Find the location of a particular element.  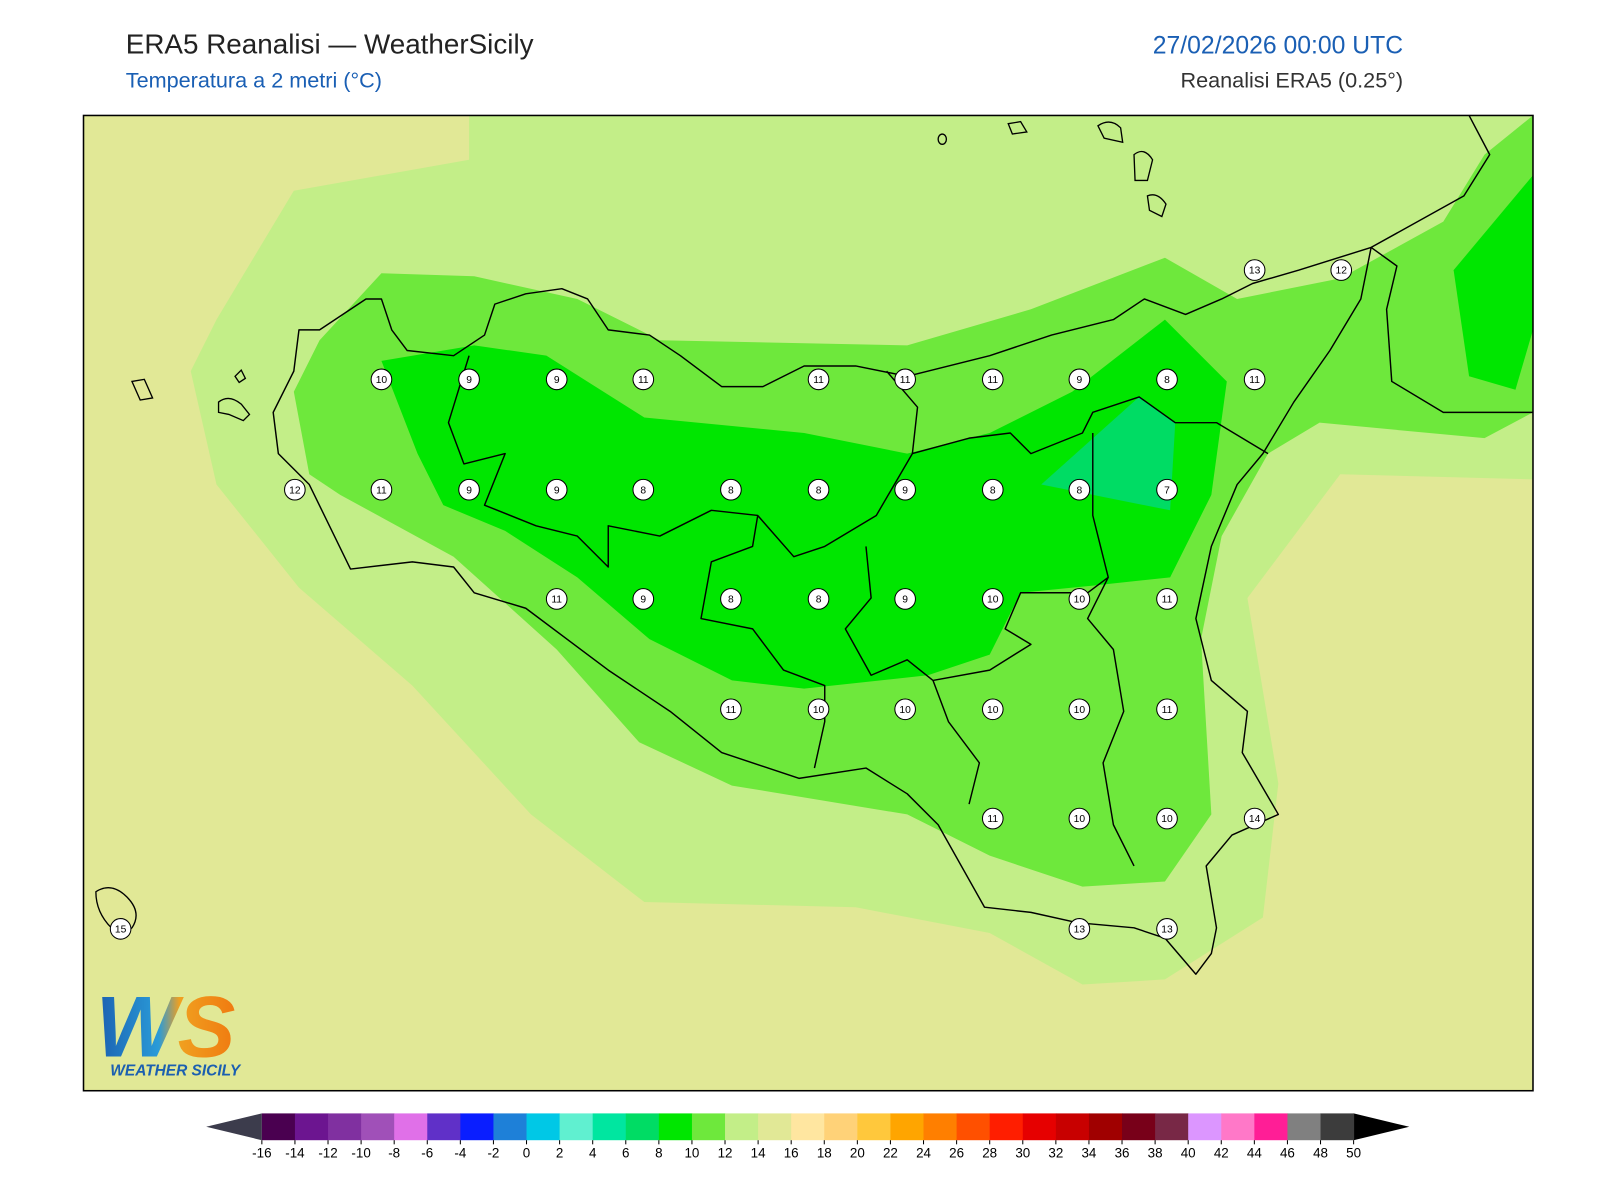

colorbar-tick-label: -14 is located at coordinates (295, 1153).